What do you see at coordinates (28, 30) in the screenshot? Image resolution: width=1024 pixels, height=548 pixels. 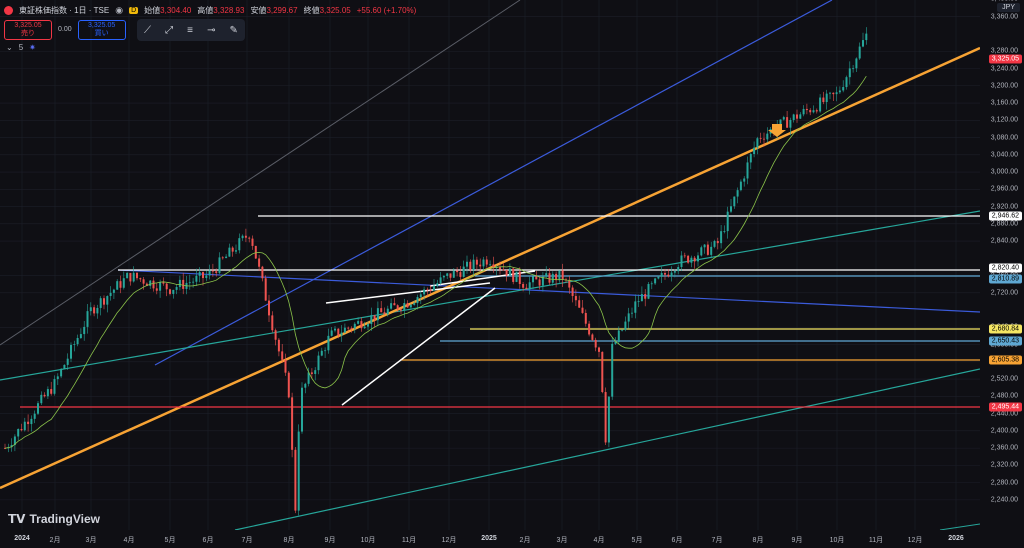 I see `sell-button: 3,325.05 売り` at bounding box center [28, 30].